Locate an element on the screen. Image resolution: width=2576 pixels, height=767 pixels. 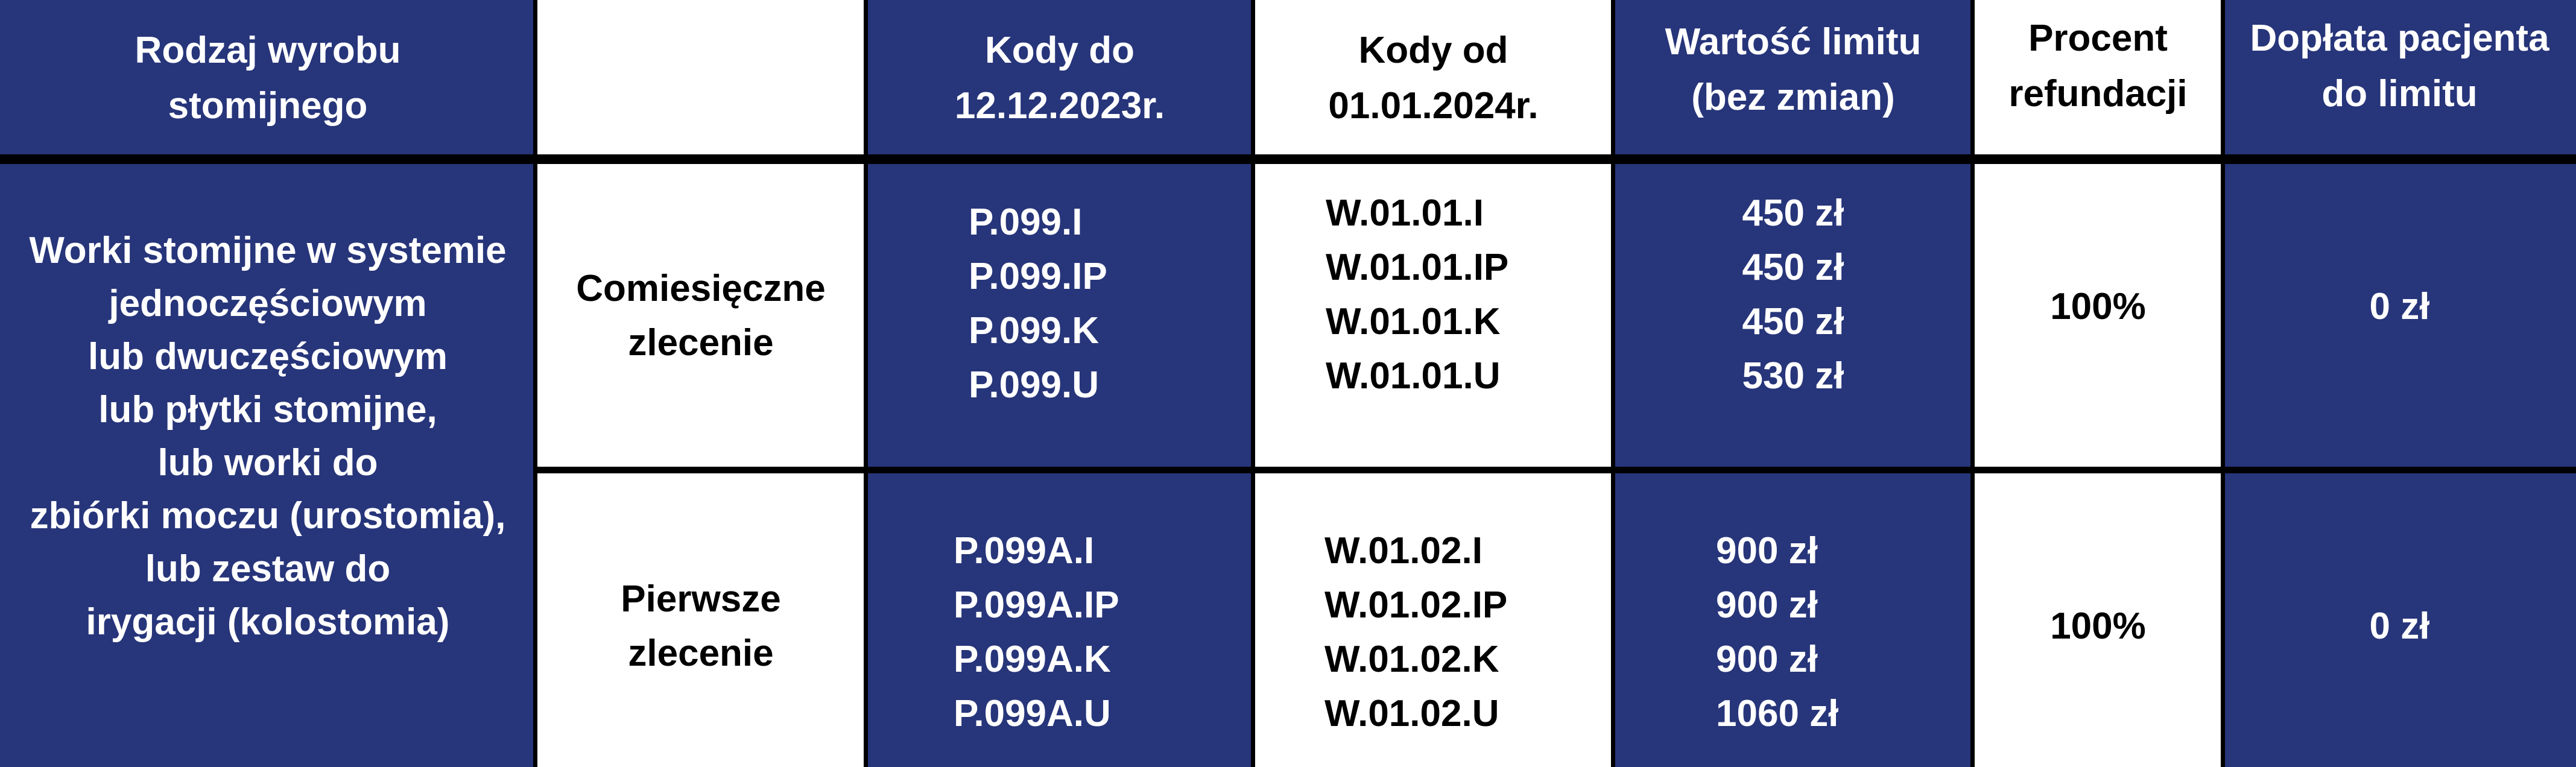
header-text: 12.12.2023r. is located at coordinates (1059, 105).